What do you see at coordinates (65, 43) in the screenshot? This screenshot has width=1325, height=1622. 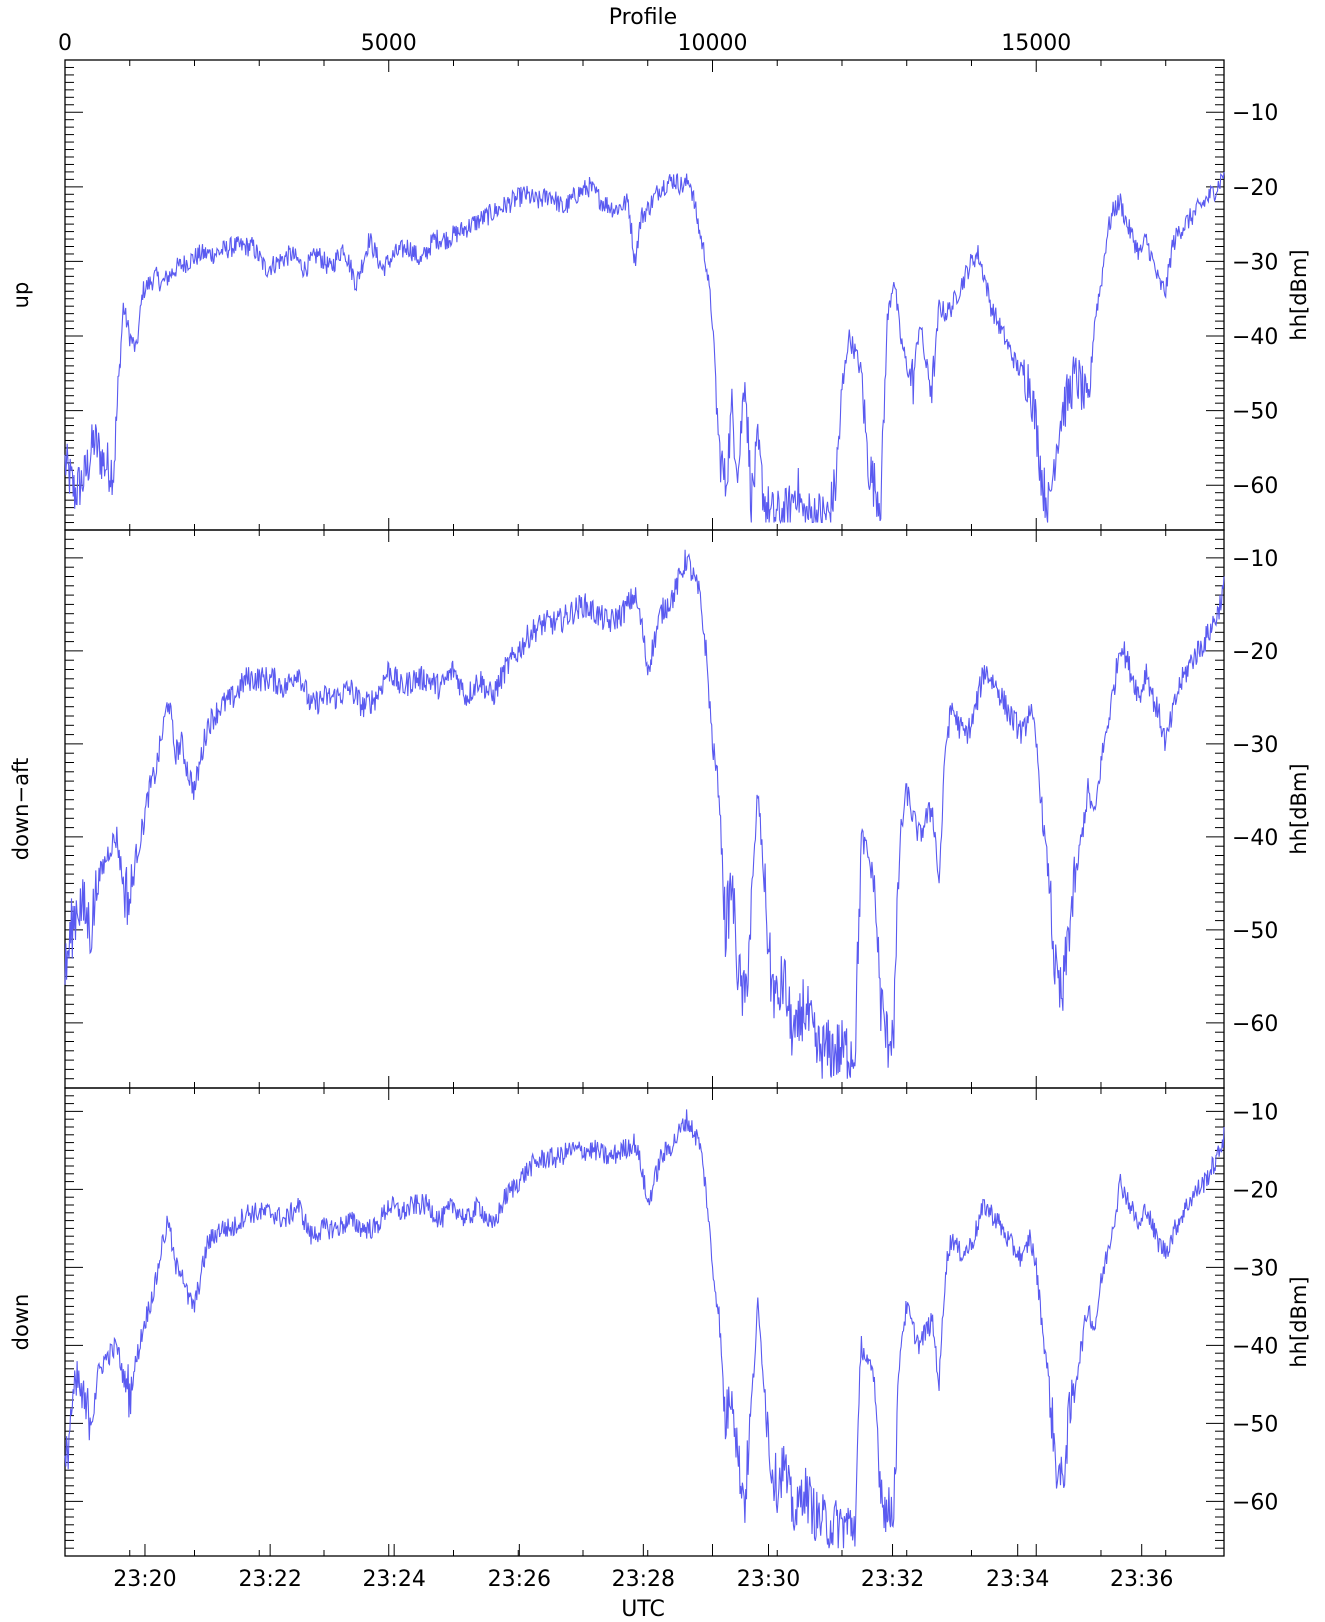 I see `top-x-tick-label: 0` at bounding box center [65, 43].